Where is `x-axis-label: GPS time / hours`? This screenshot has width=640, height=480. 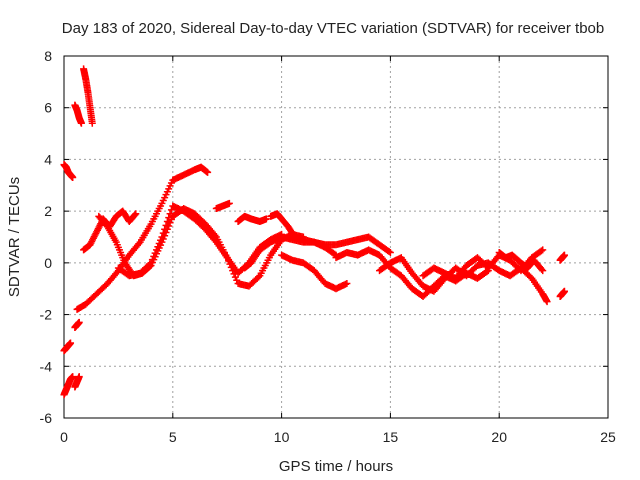
x-axis-label: GPS time / hours is located at coordinates (336, 466).